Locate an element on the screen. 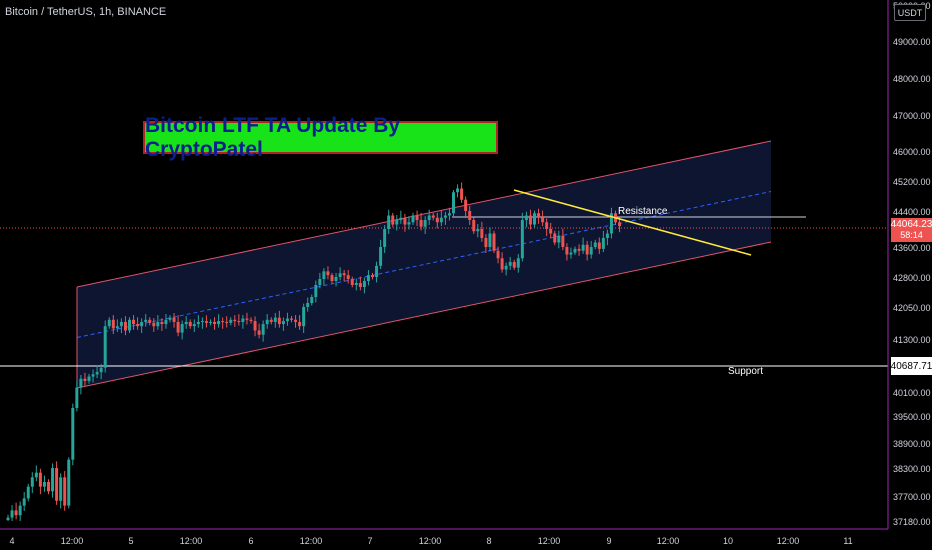 The height and width of the screenshot is (550, 932). x-tick-label: 8 is located at coordinates (488, 541).